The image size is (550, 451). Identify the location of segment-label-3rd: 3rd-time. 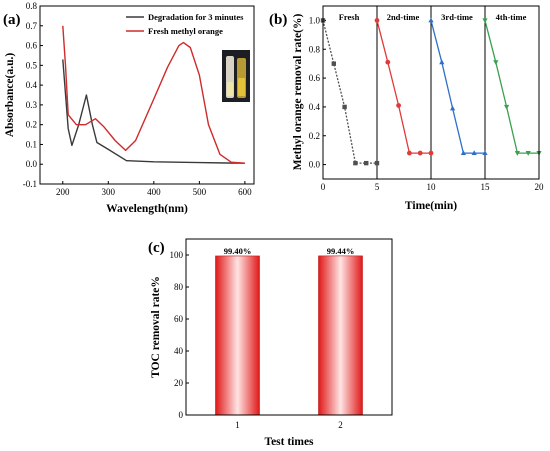
(457, 17).